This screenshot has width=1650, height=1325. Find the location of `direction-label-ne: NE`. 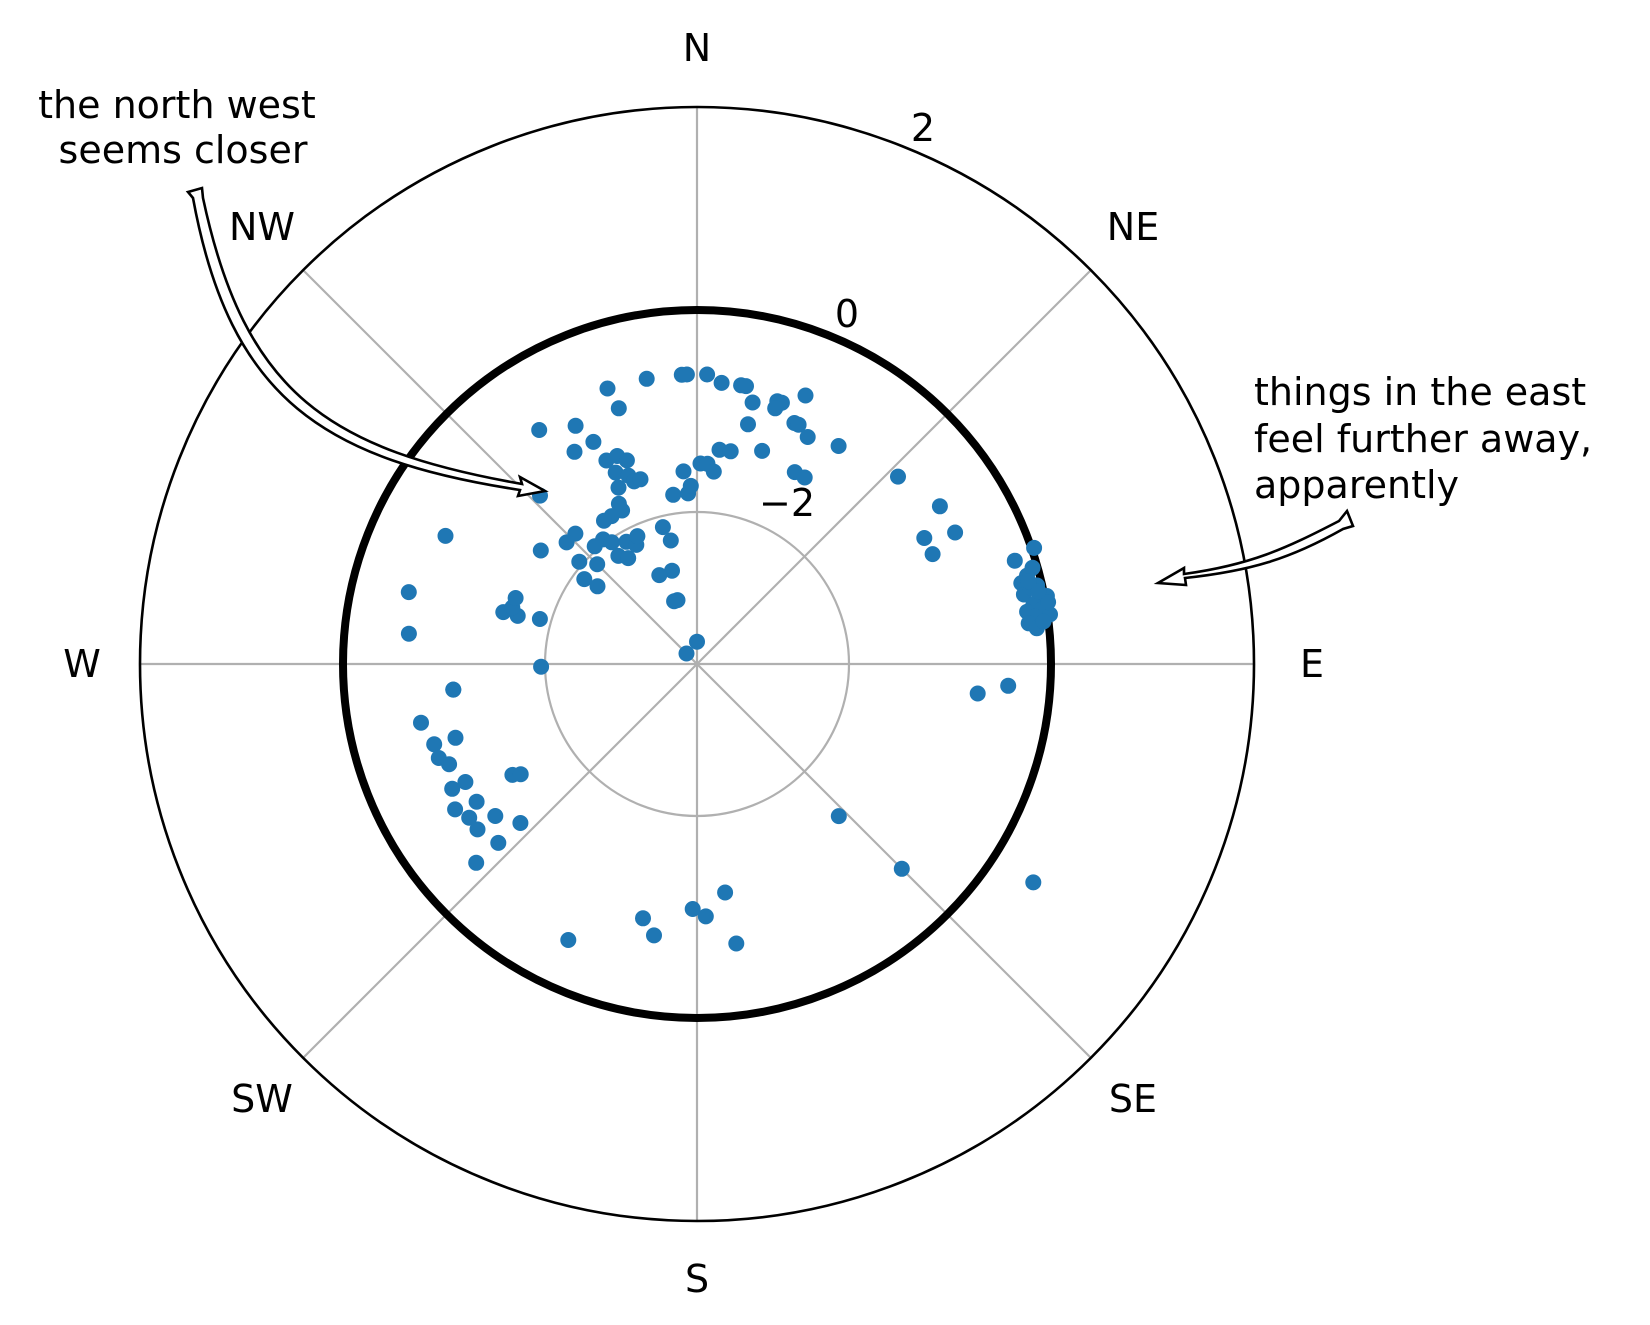

direction-label-ne: NE is located at coordinates (1133, 227).